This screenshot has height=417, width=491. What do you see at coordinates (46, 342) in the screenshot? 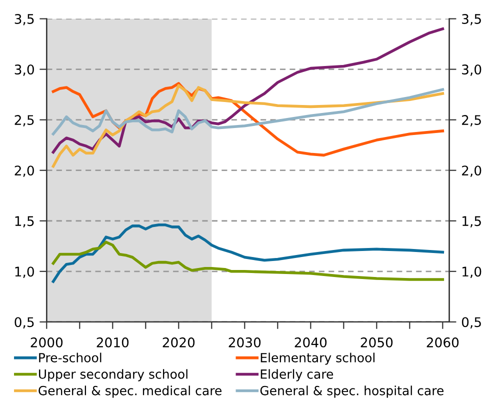
I see `x-tick-label: 2000` at bounding box center [46, 342].